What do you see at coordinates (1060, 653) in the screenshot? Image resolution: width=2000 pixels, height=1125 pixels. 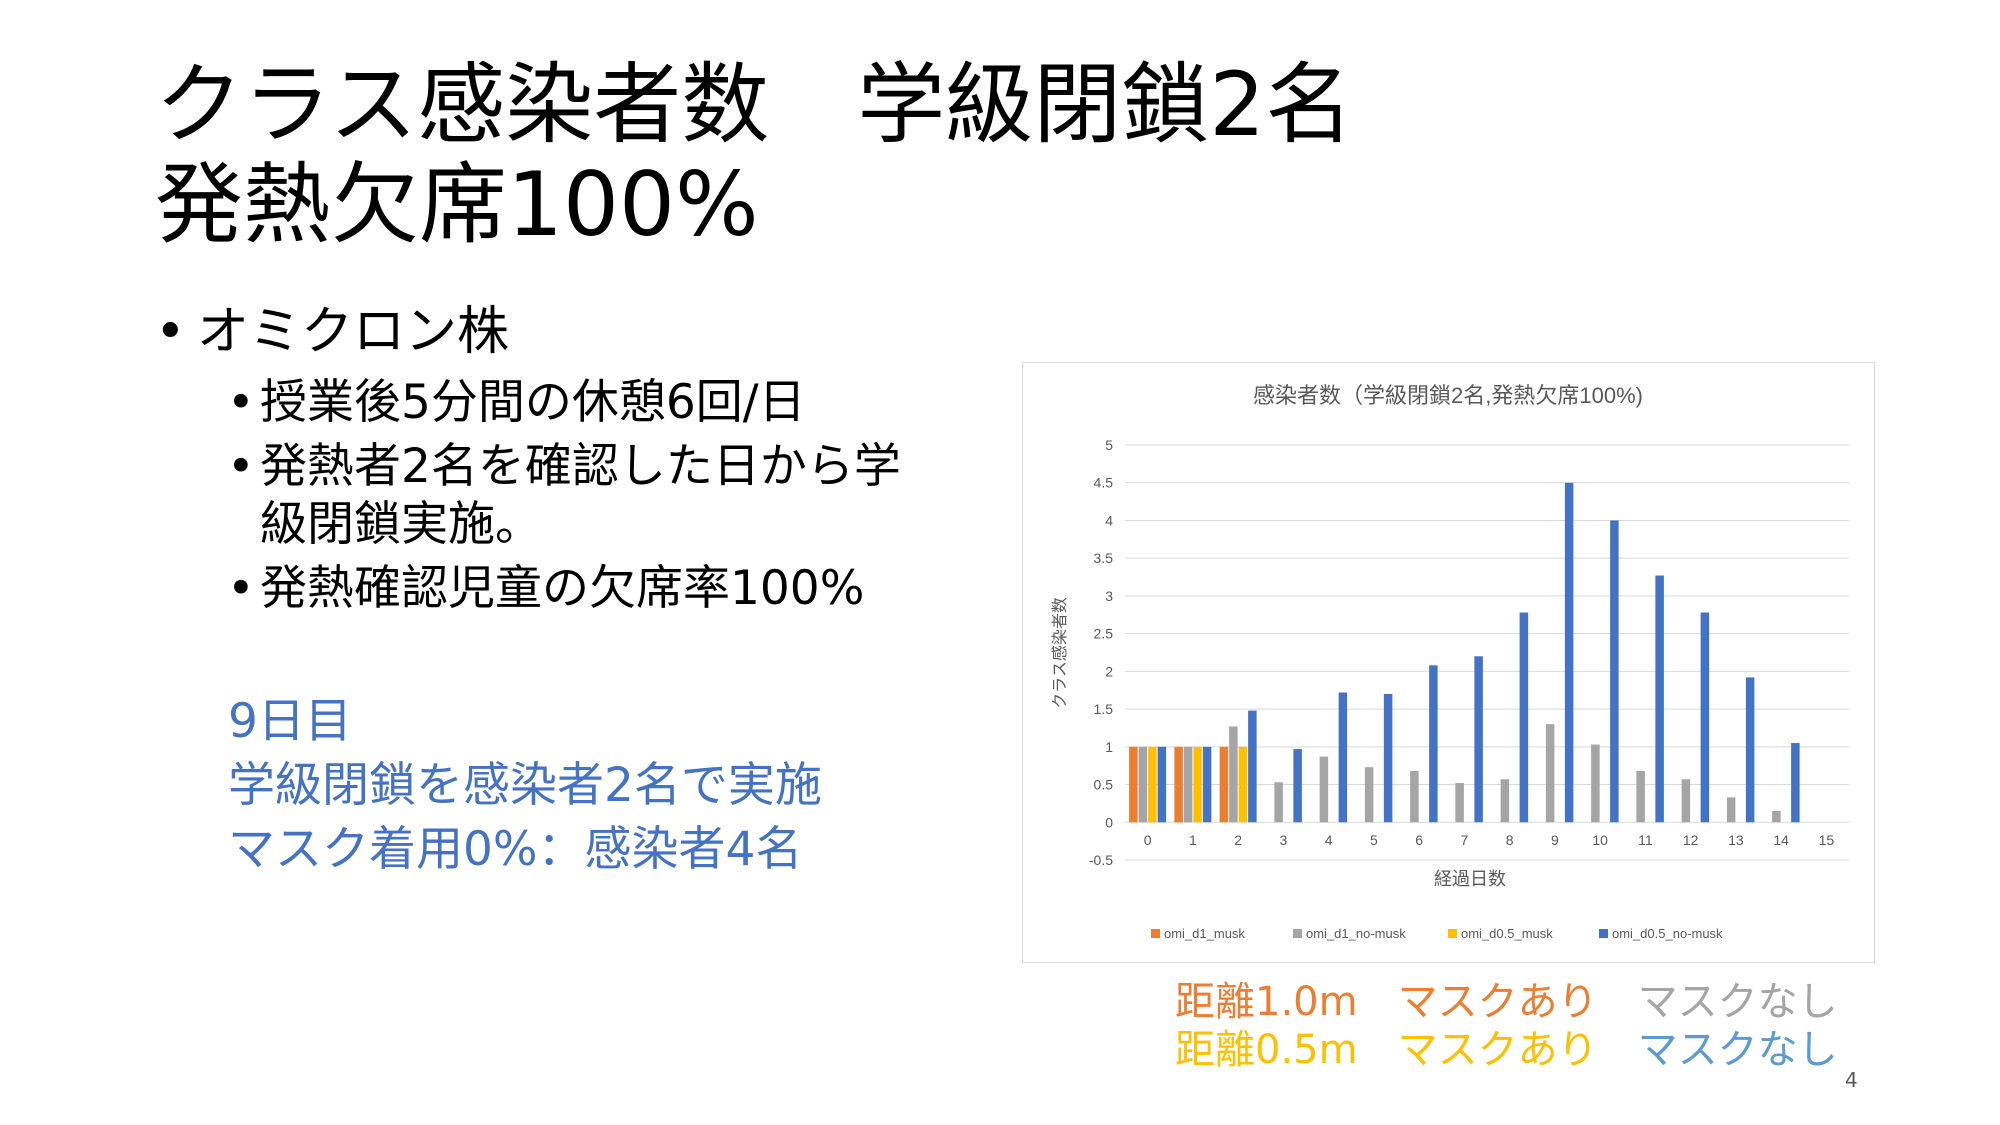 I see `y-axis-label: クラス感染者数` at bounding box center [1060, 653].